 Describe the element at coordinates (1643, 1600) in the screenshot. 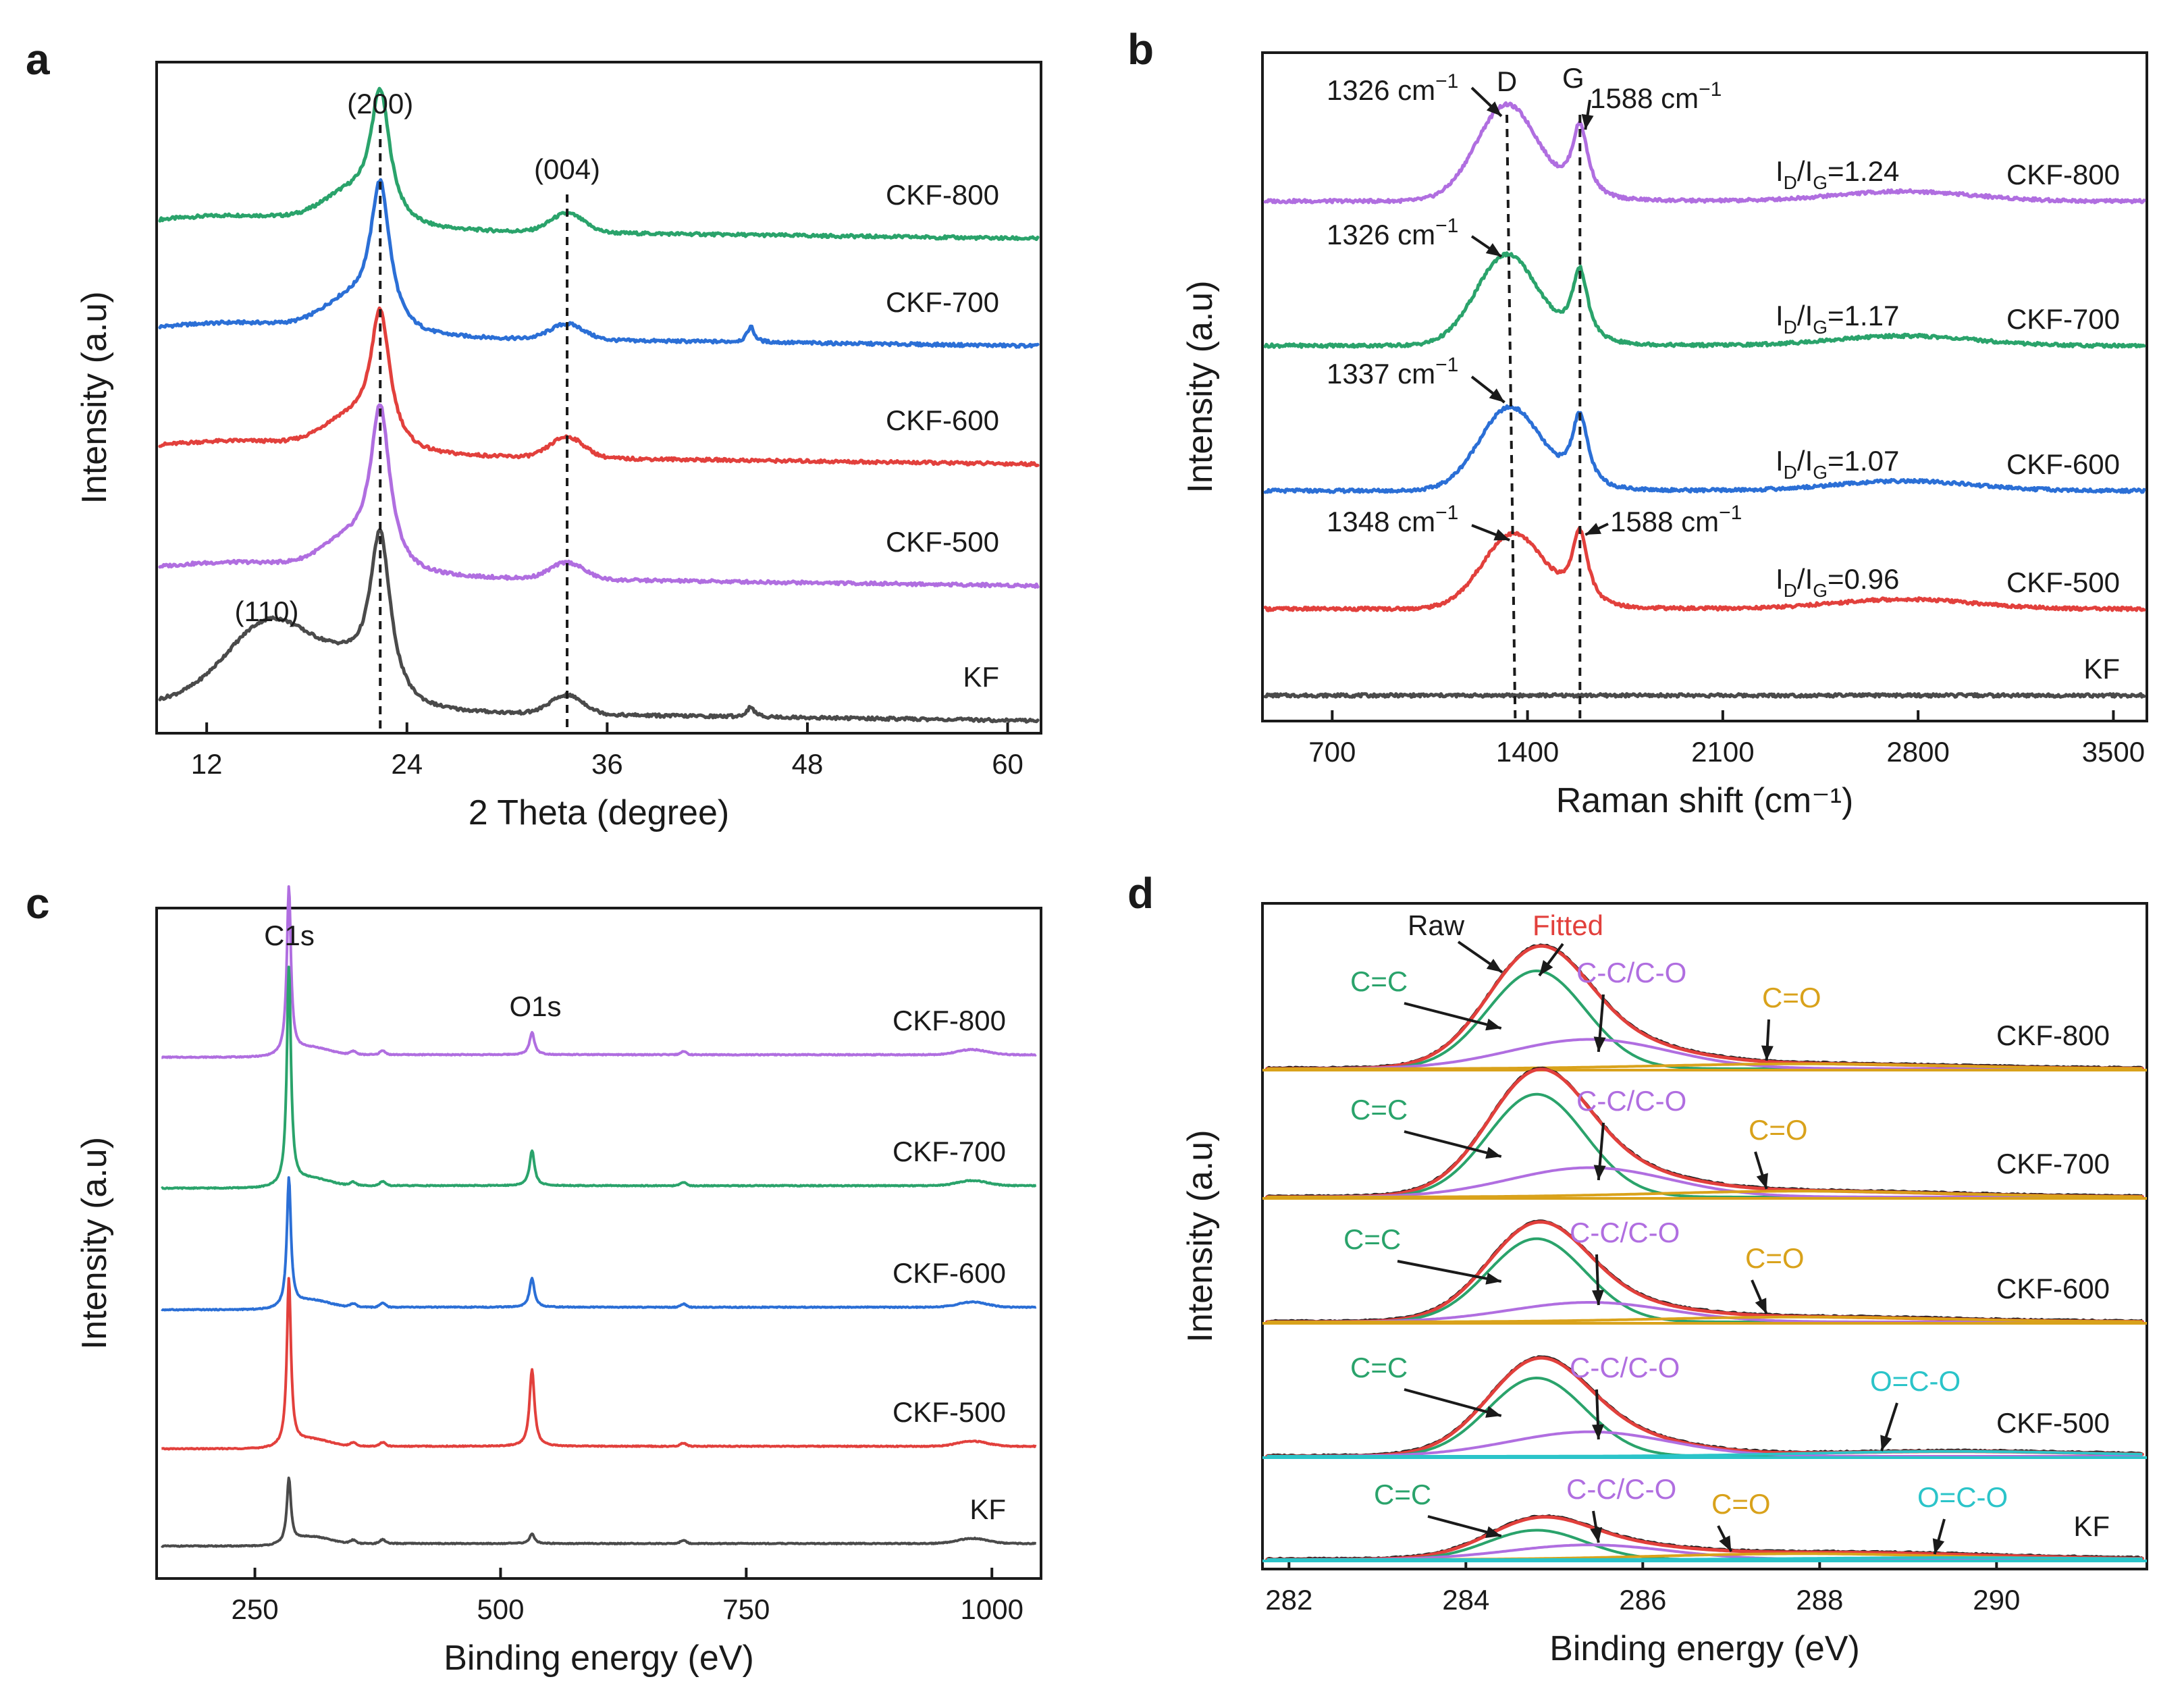

I see `panel-d-xtick-label: 286` at that location.